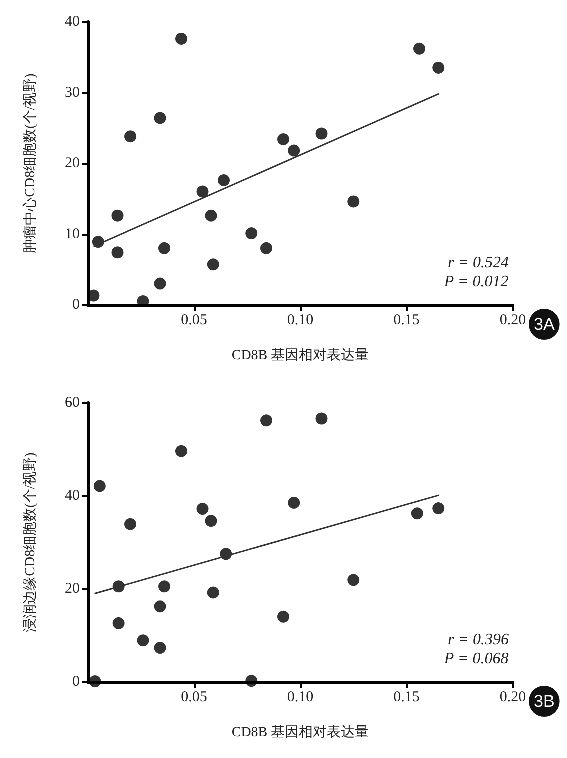 The height and width of the screenshot is (758, 567). Describe the element at coordinates (544, 701) in the screenshot. I see `text: 3B` at that location.